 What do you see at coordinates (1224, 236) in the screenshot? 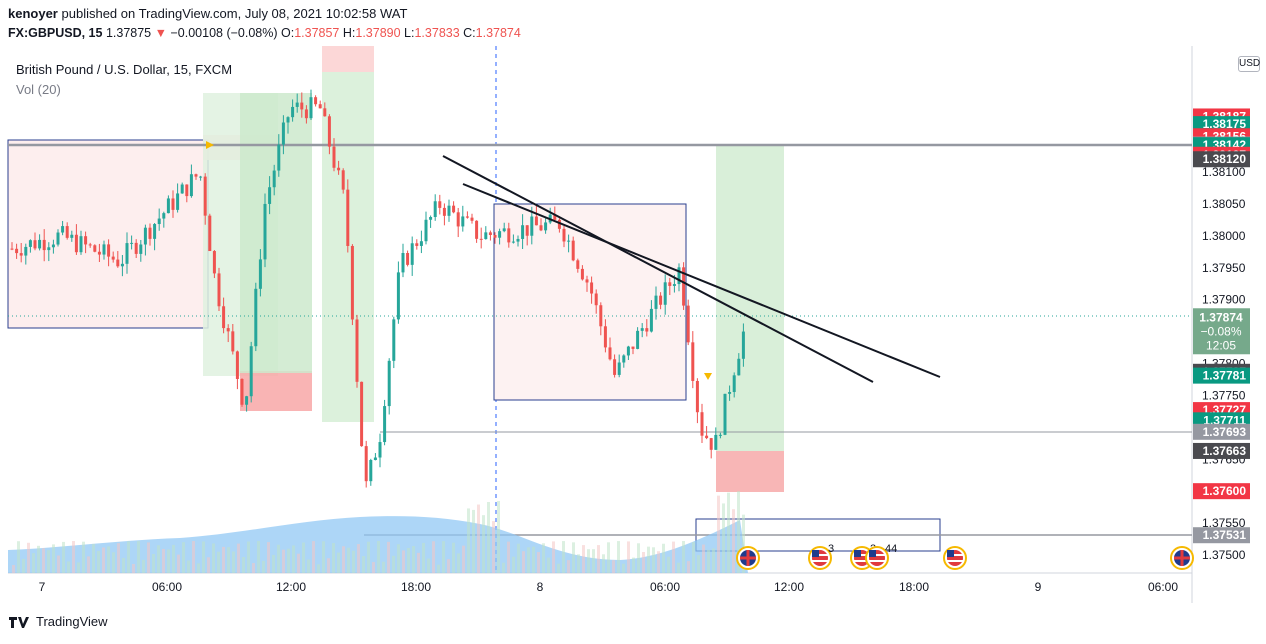
I see `y-tick-label: 1.38000` at bounding box center [1224, 236].